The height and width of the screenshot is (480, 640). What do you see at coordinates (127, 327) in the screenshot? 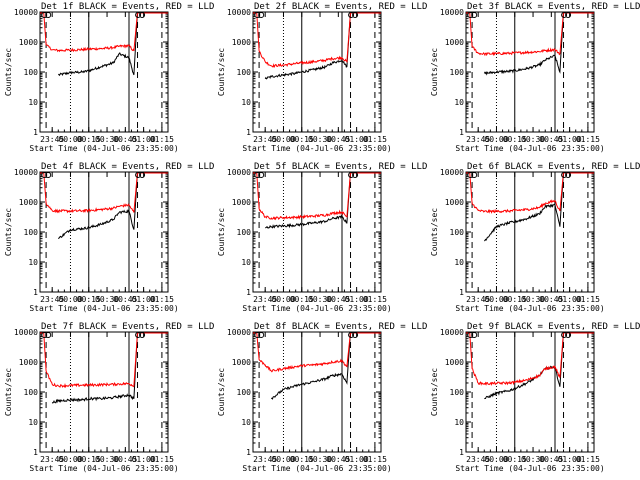
I see `panel-title: Det 7f BLACK = Events, RED = LLD` at bounding box center [127, 327].